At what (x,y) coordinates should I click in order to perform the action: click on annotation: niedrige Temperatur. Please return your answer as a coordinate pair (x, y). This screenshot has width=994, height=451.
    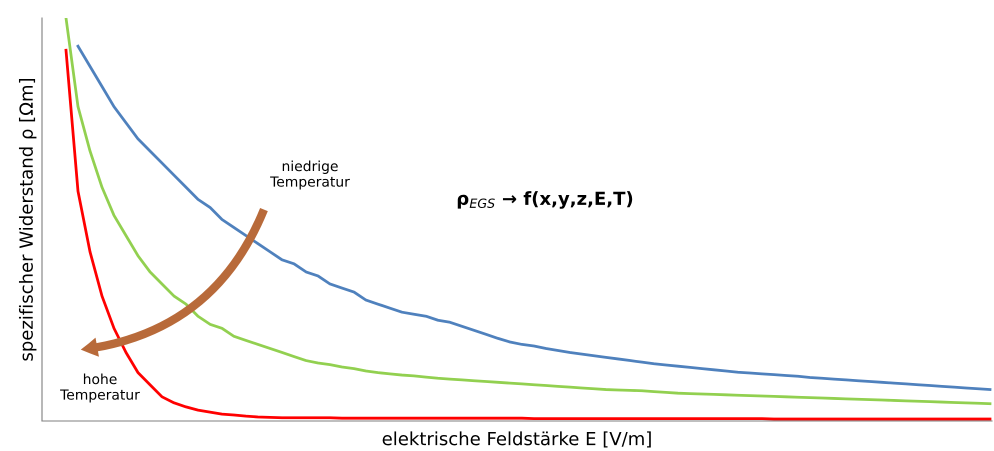
    Looking at the image, I should click on (310, 175).